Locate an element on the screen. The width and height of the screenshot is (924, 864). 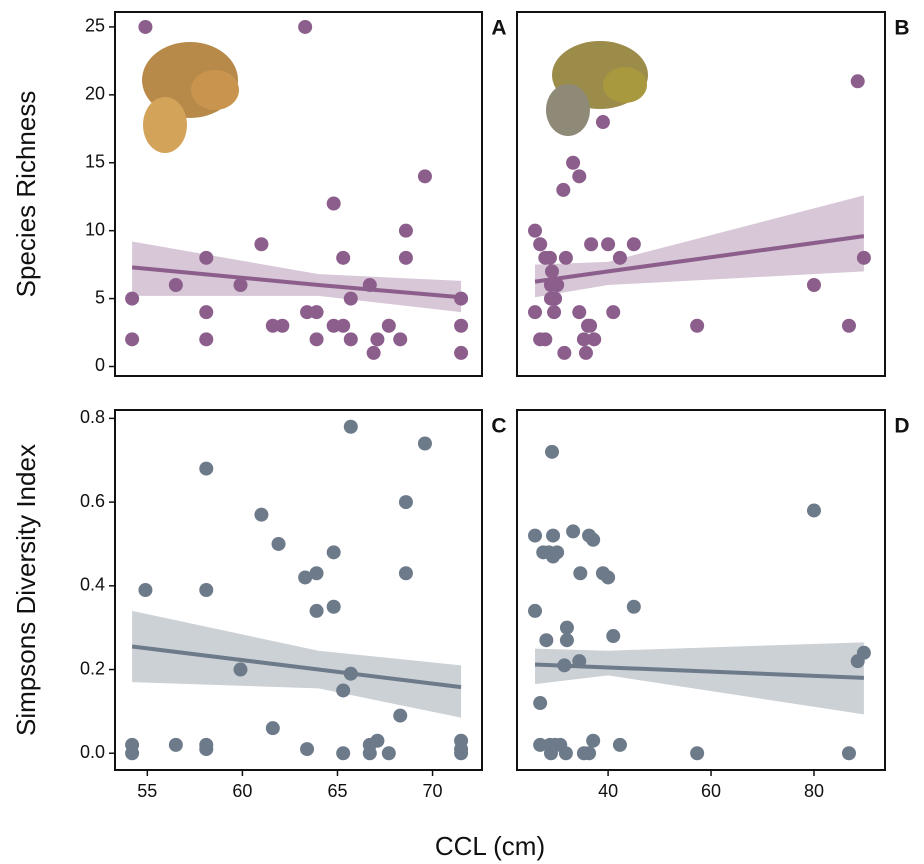
x-tick-label: 80 is located at coordinates (814, 791).